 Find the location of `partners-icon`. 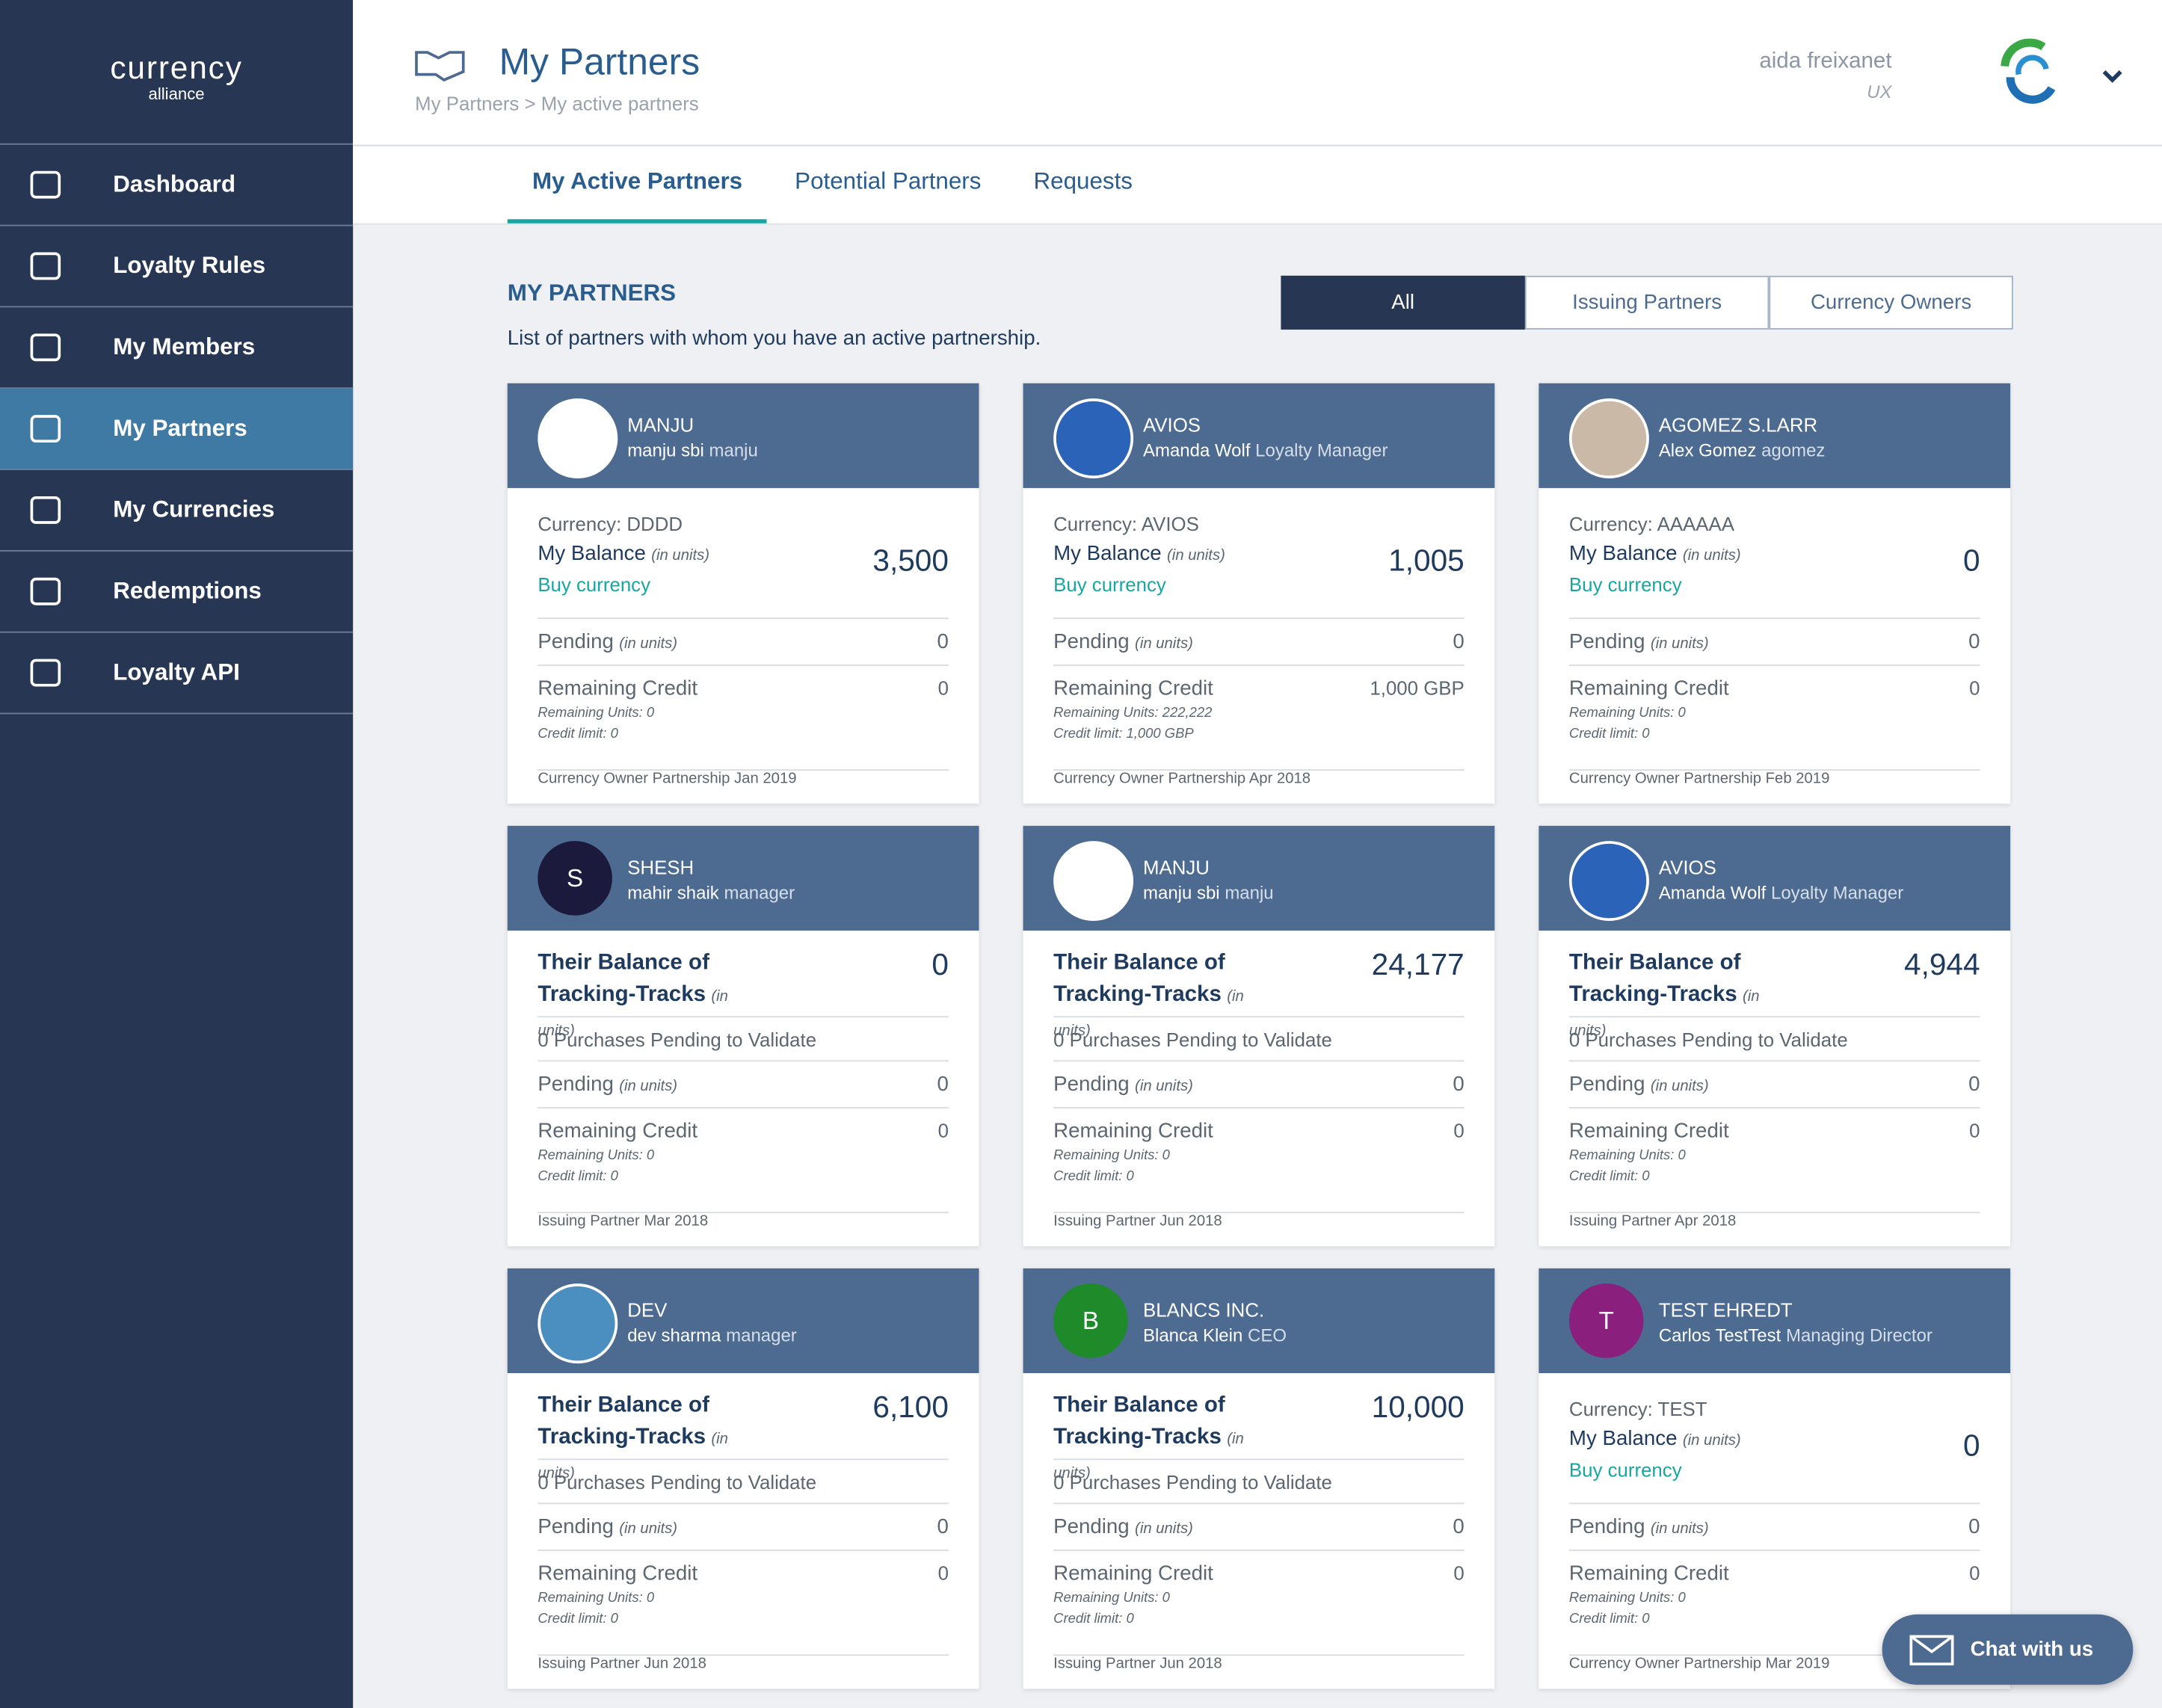

partners-icon is located at coordinates (440, 66).